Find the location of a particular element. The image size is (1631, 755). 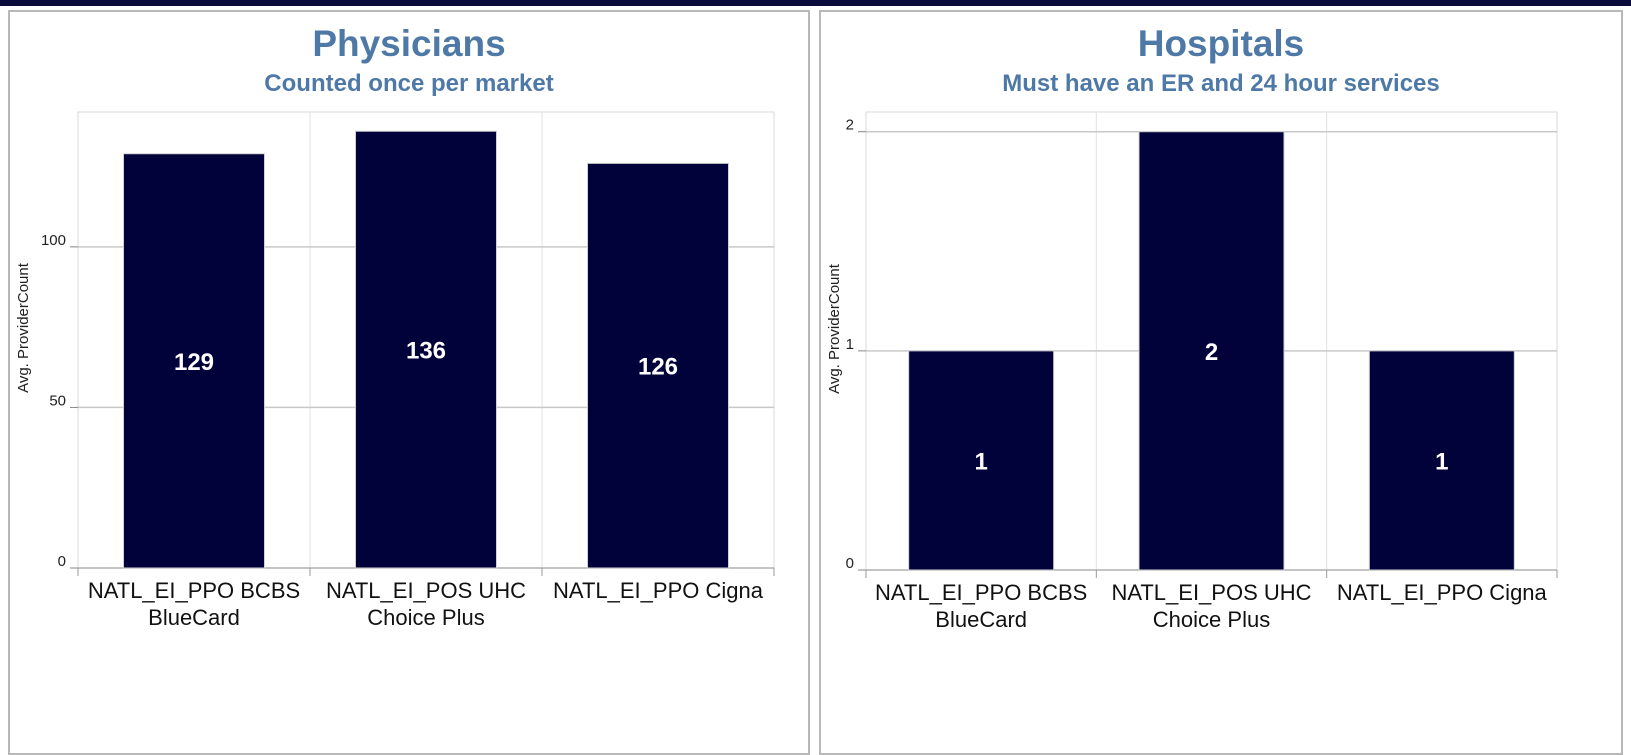

panel-title: Physicians is located at coordinates (409, 43).